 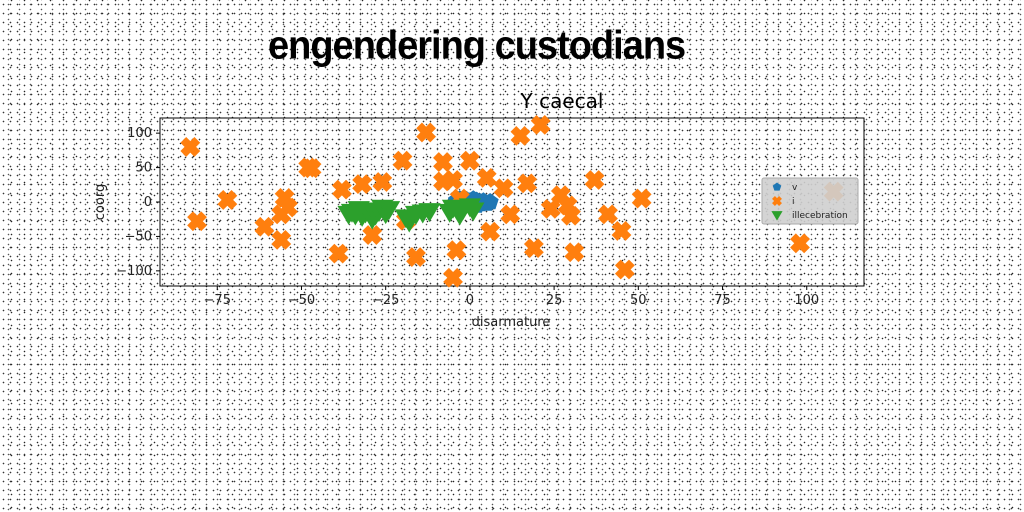 What do you see at coordinates (138, 236) in the screenshot?
I see `y-tick-label: −50` at bounding box center [138, 236].